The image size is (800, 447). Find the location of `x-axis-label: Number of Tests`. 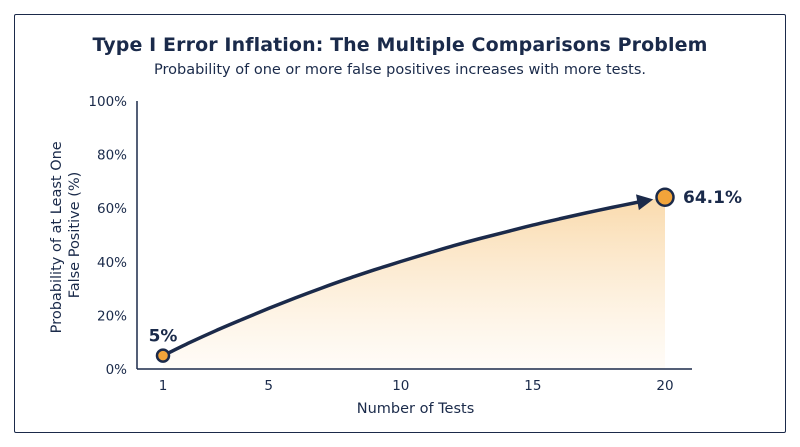

x-axis-label: Number of Tests is located at coordinates (416, 409).